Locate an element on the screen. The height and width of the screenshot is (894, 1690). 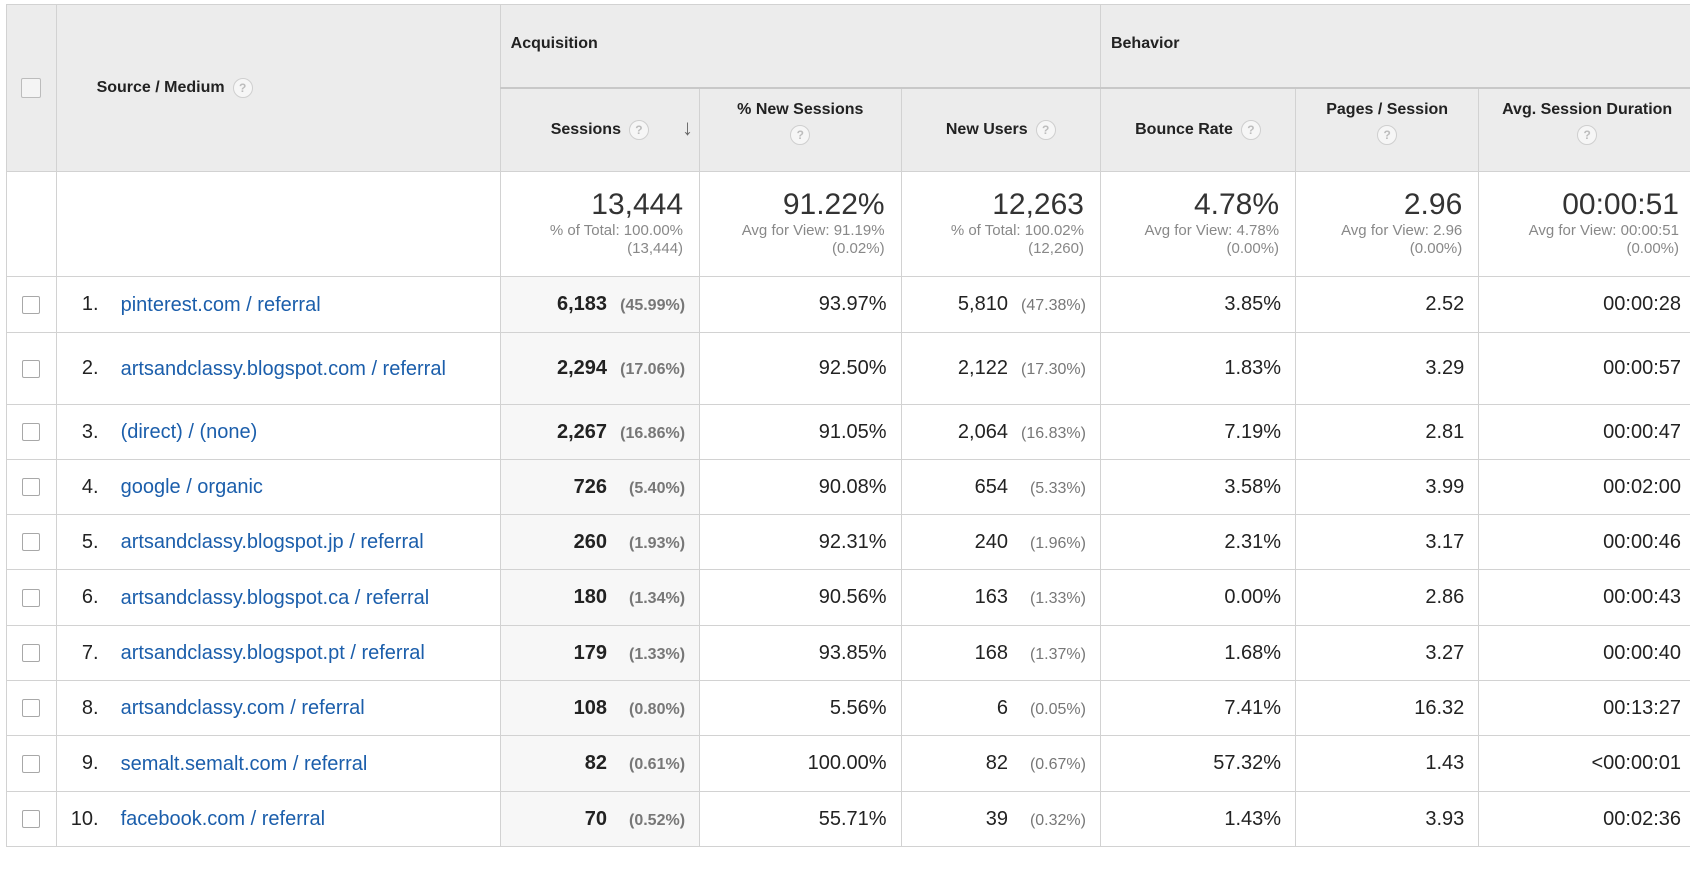
new-sessions-cell: 93.85% is located at coordinates (800, 653).